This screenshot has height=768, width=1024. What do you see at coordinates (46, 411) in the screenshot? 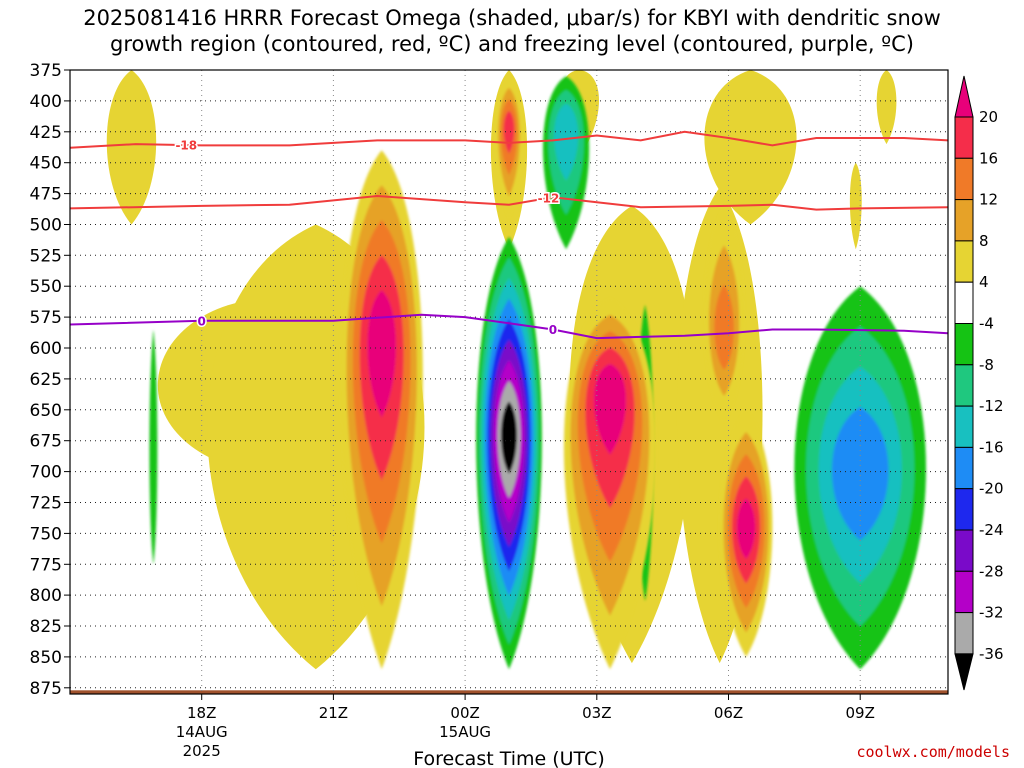
I see `y-tick-label: 650` at bounding box center [46, 411].